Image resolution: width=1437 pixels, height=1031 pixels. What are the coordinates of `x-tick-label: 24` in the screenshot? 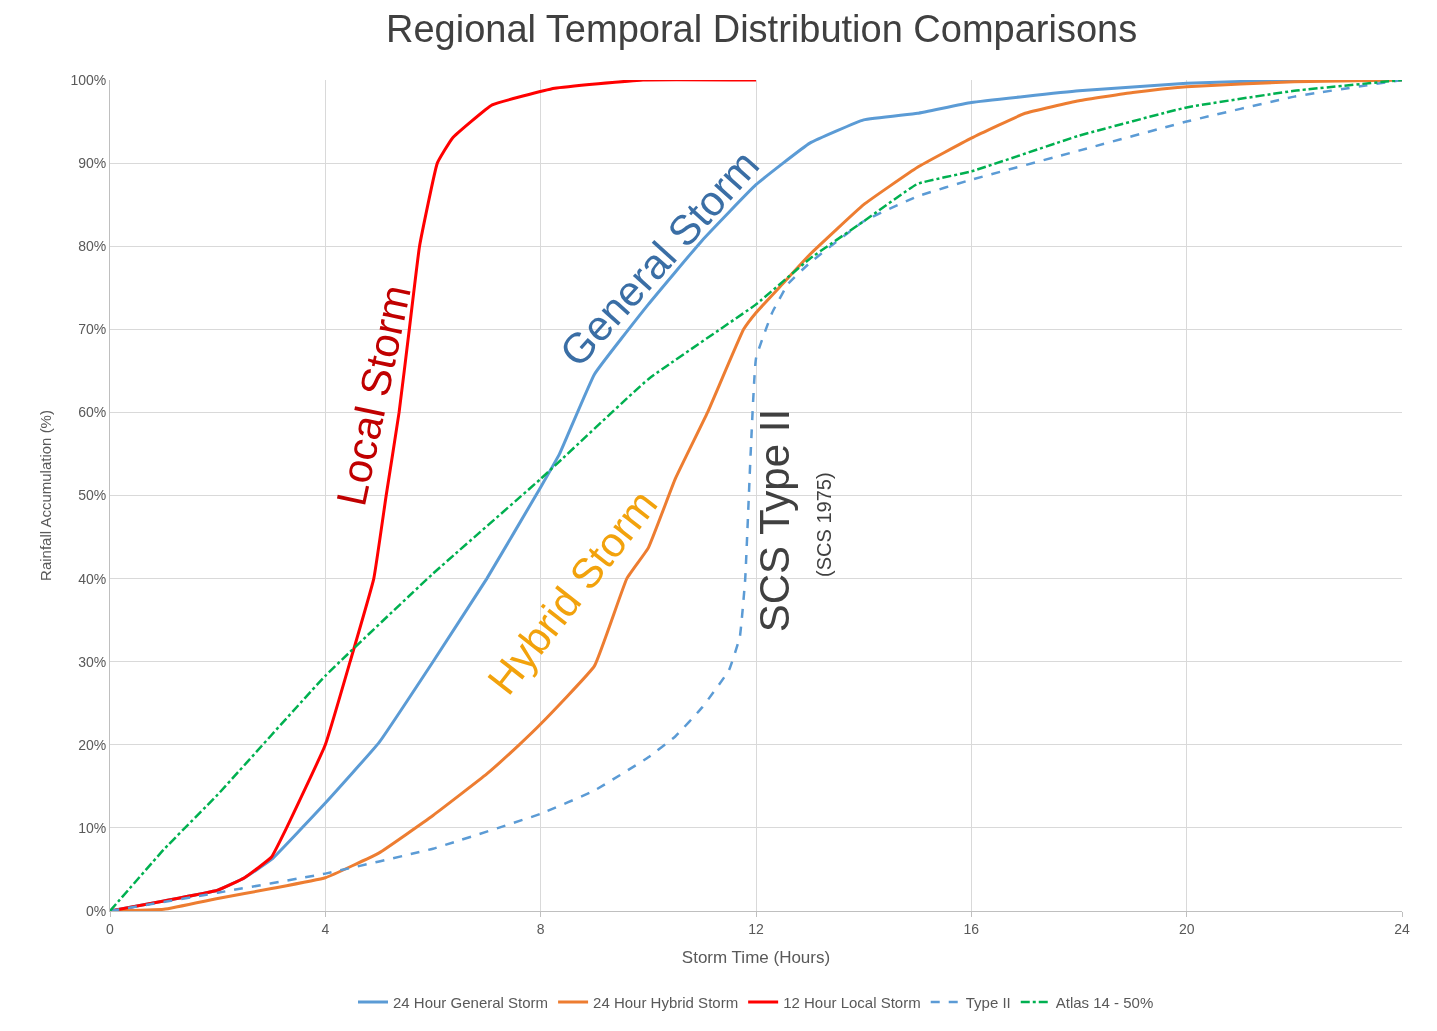 It's located at (1402, 928).